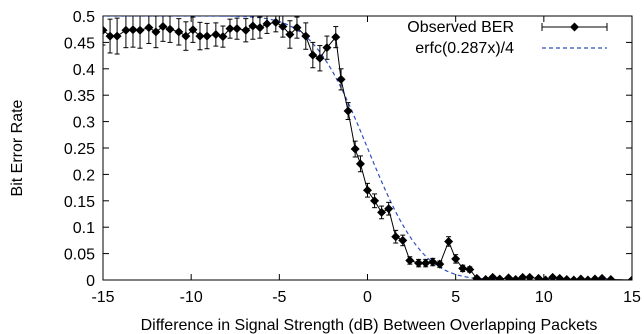 The width and height of the screenshot is (644, 334). Describe the element at coordinates (455, 297) in the screenshot. I see `x-tick-label: 5` at that location.